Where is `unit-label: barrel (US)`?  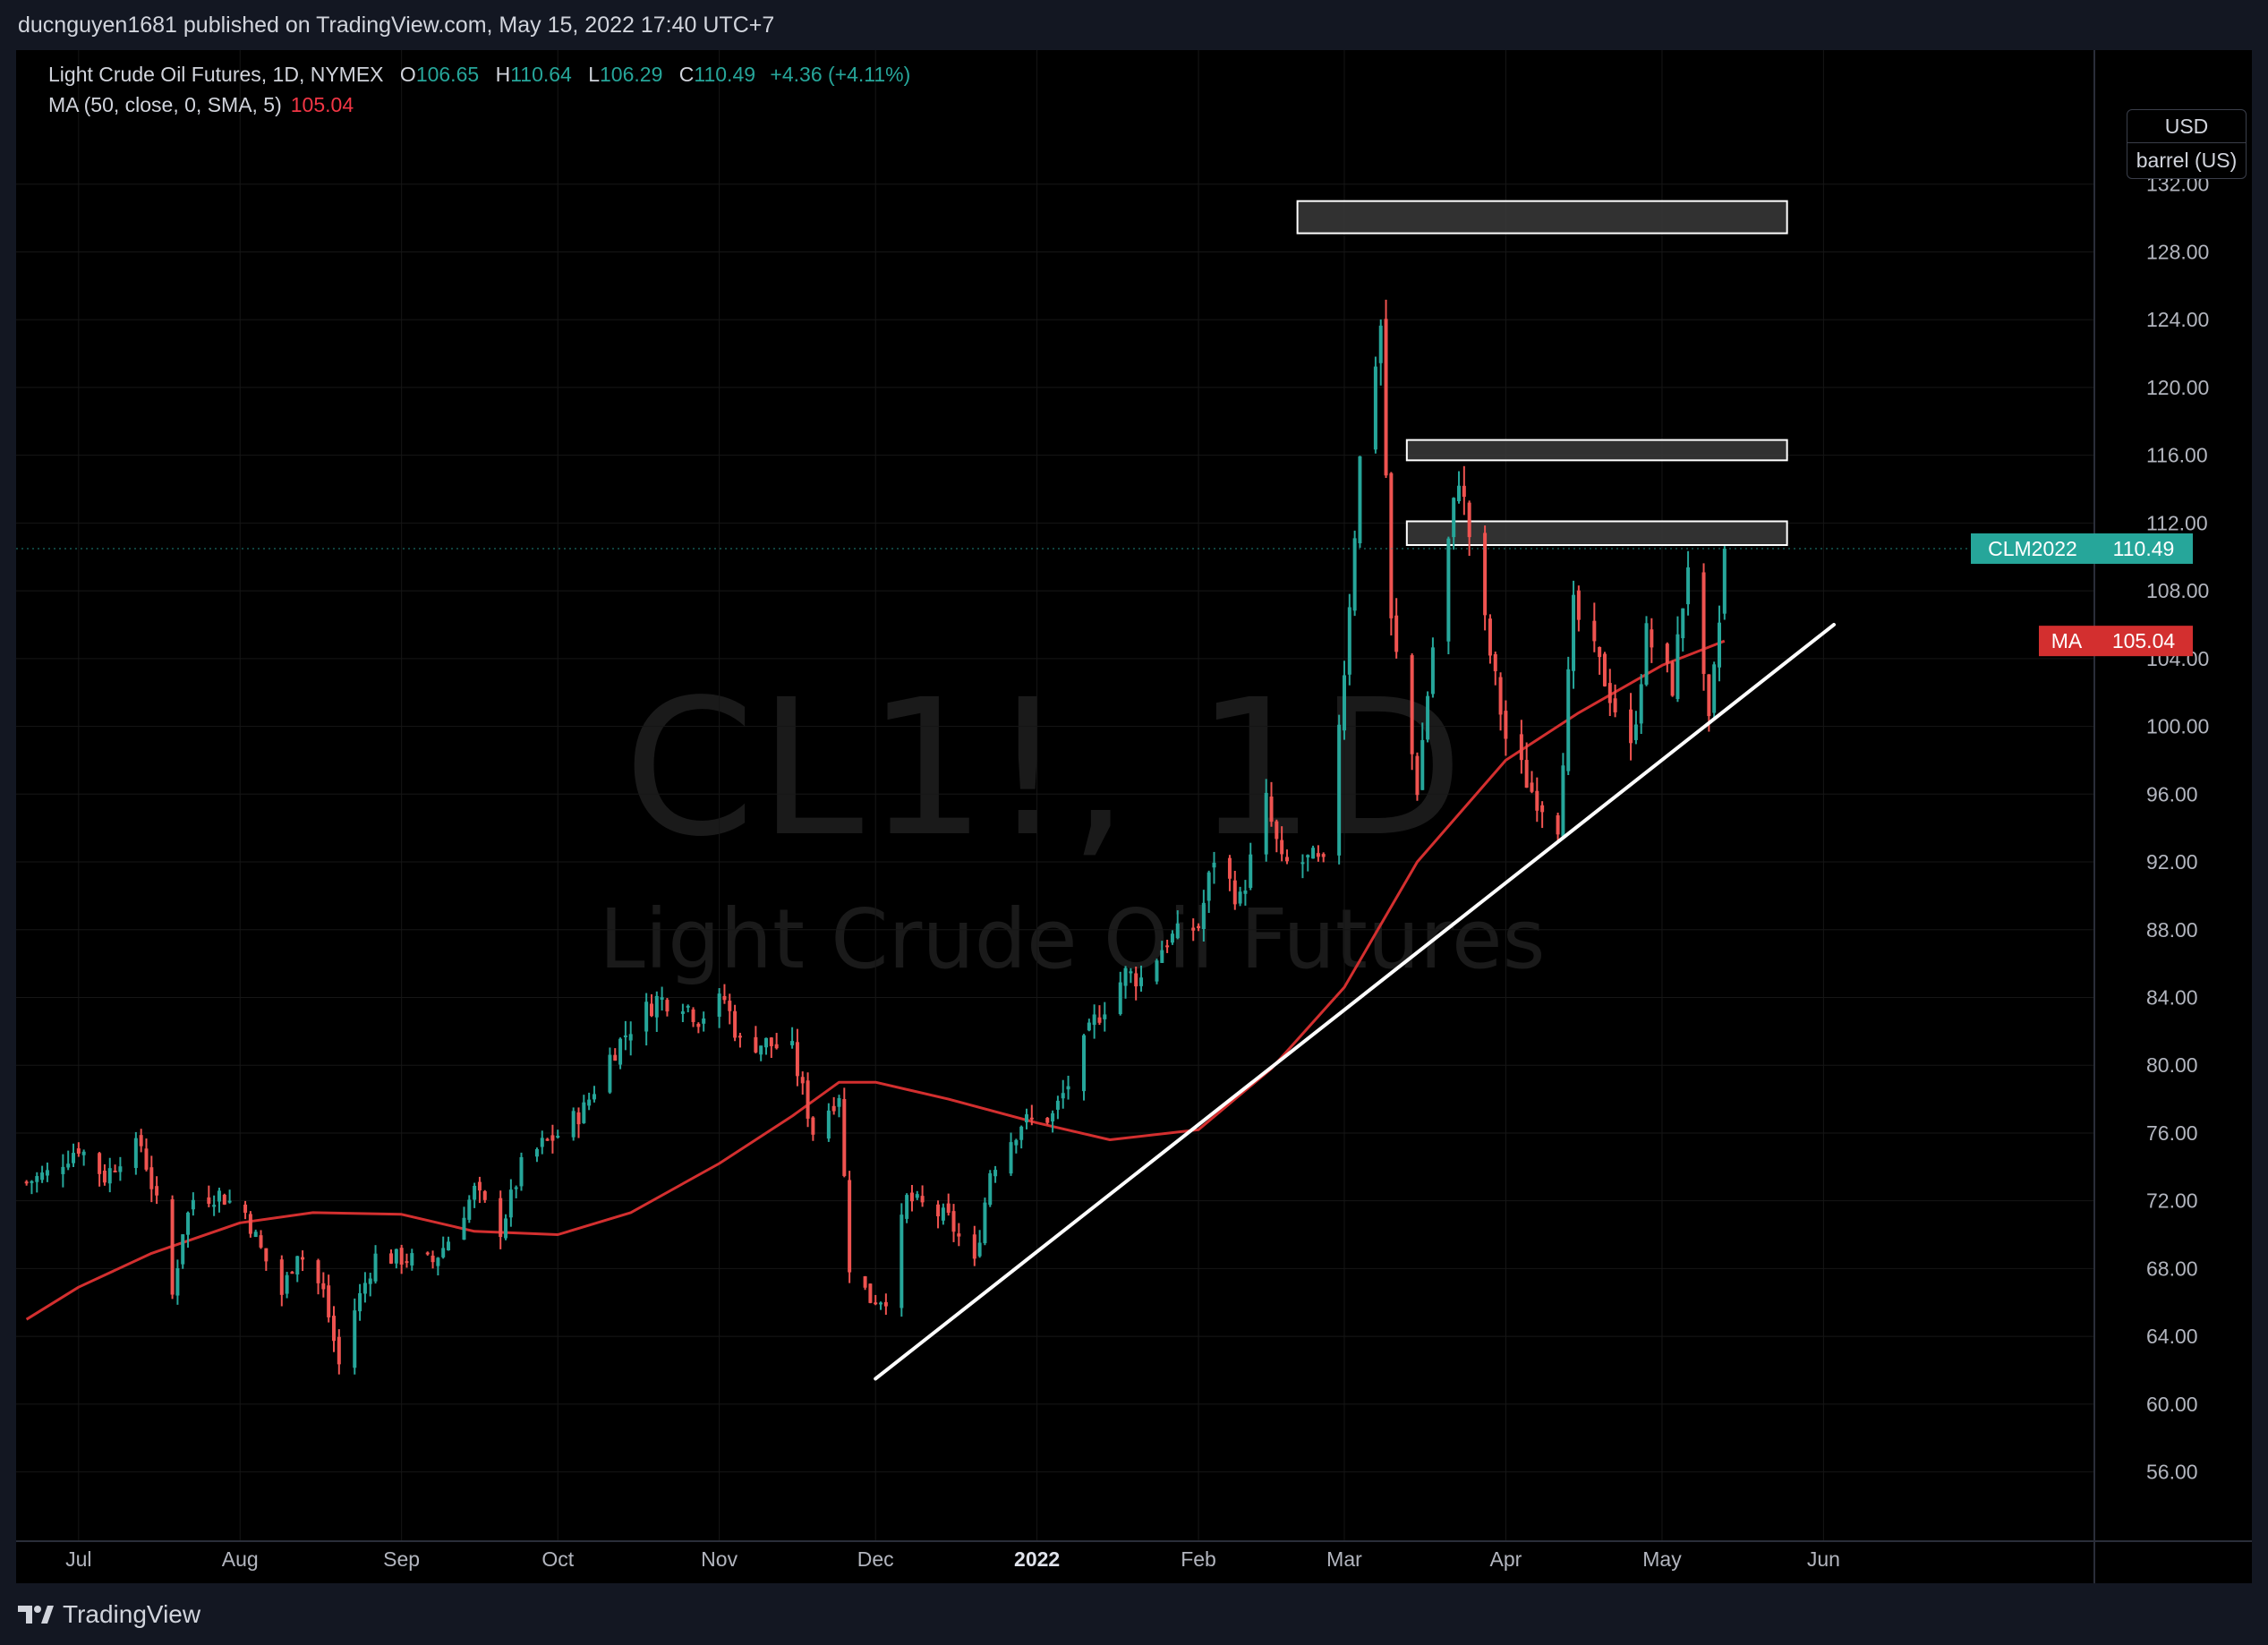 unit-label: barrel (US) is located at coordinates (2187, 160).